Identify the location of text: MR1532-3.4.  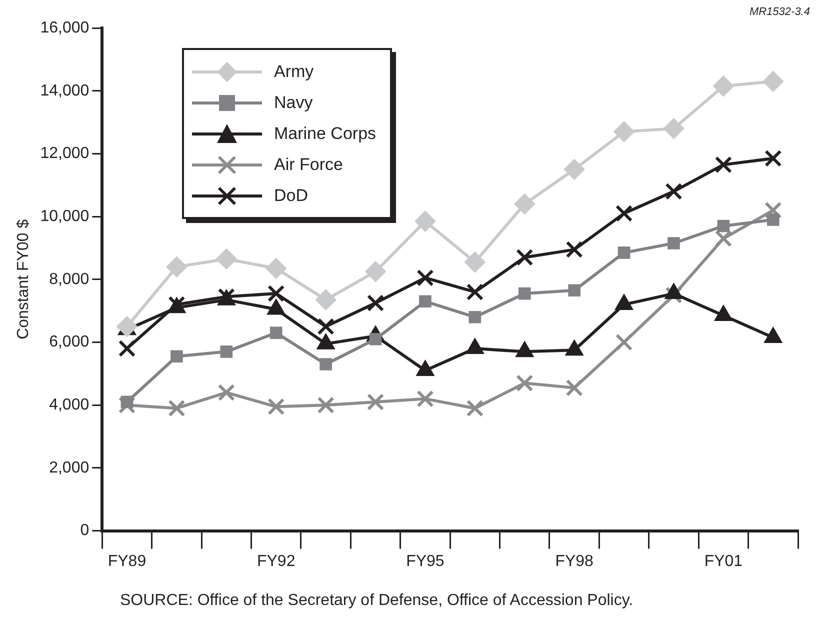
(779, 12).